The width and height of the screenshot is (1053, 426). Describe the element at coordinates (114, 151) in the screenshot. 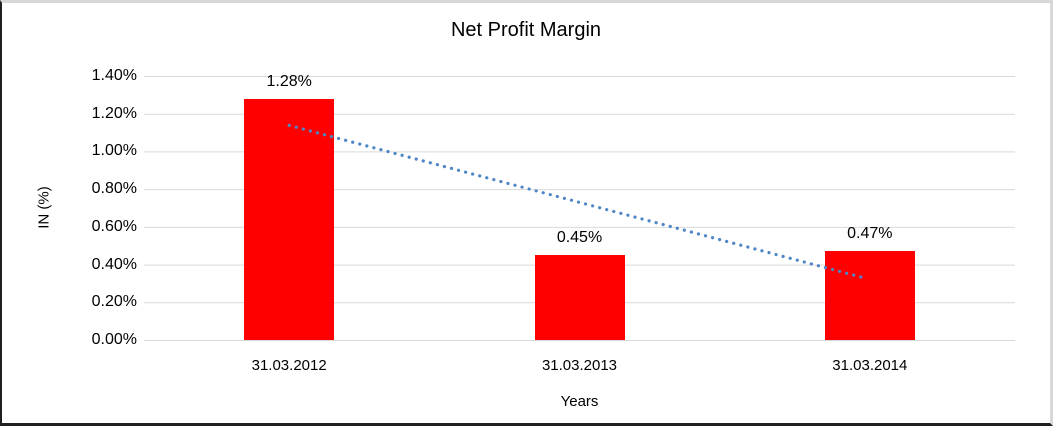

I see `y-axis-tick-label: 1.00%` at that location.